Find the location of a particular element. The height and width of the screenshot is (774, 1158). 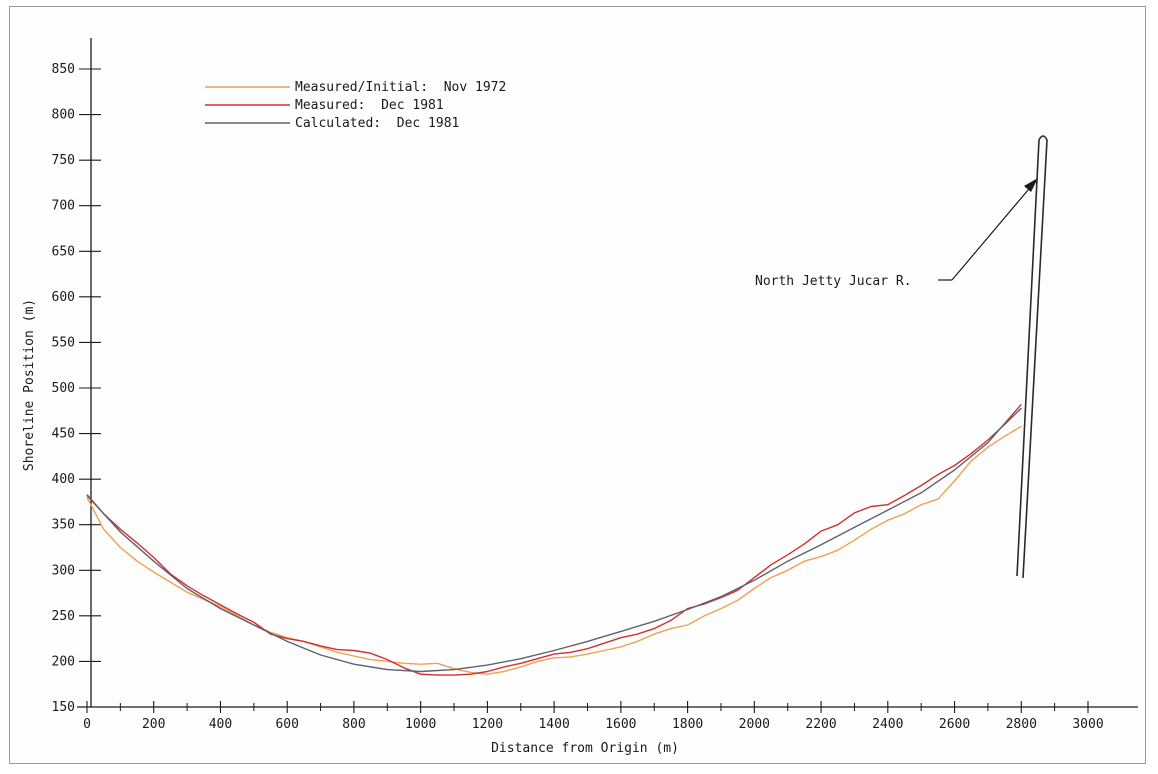

x-tick-label: 3000 is located at coordinates (1087, 724).